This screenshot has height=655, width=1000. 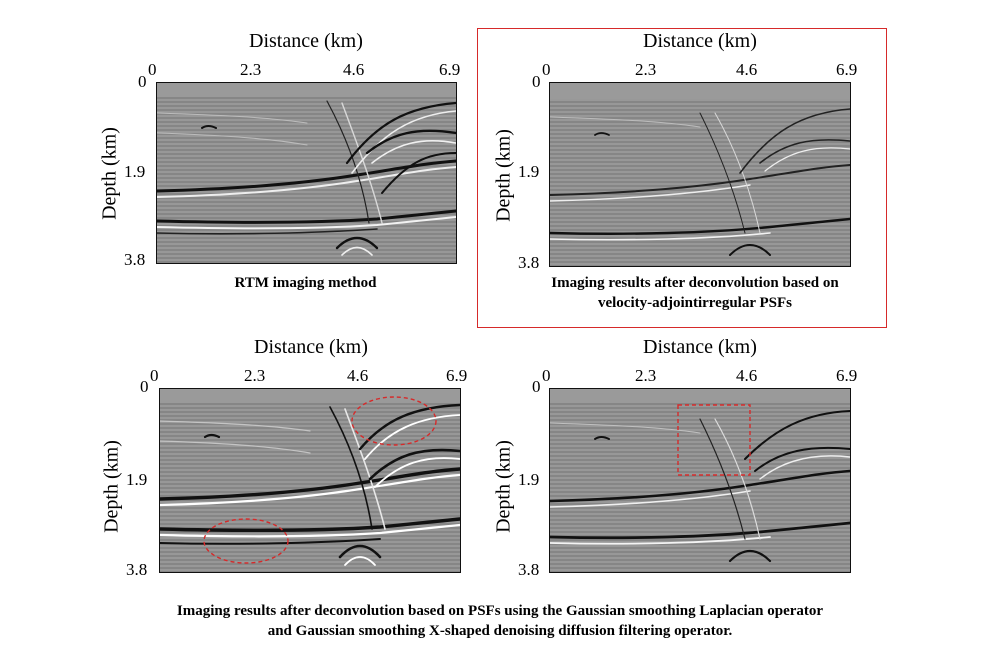 What do you see at coordinates (694, 303) in the screenshot?
I see `caption-line: velocity-adjointirregular PSFs` at bounding box center [694, 303].